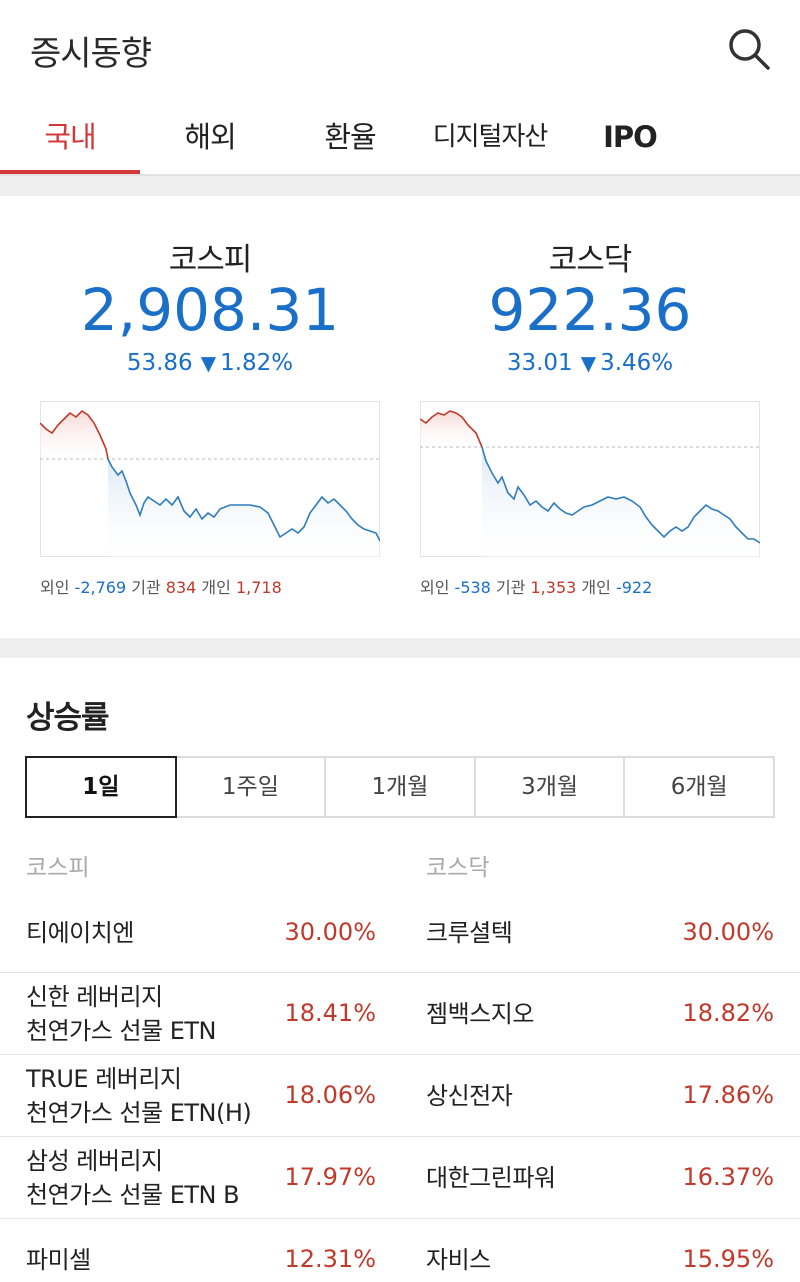 Image resolution: width=800 pixels, height=1282 pixels. I want to click on foreign-value: -538, so click(472, 587).